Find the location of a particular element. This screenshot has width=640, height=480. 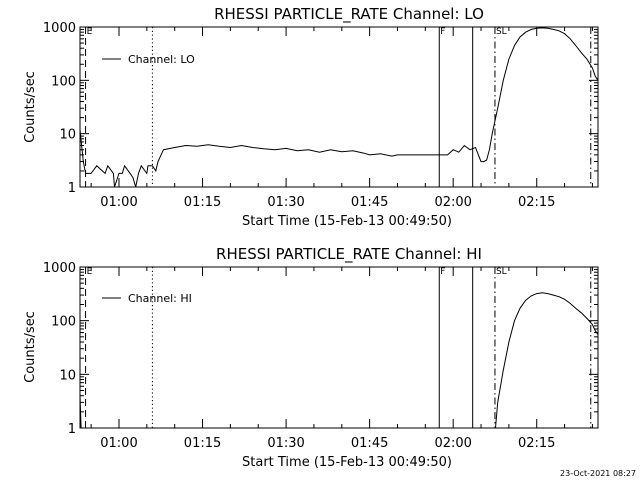

chart-title: RHESSI PARTICLE_RATE Channel: LO is located at coordinates (349, 14).